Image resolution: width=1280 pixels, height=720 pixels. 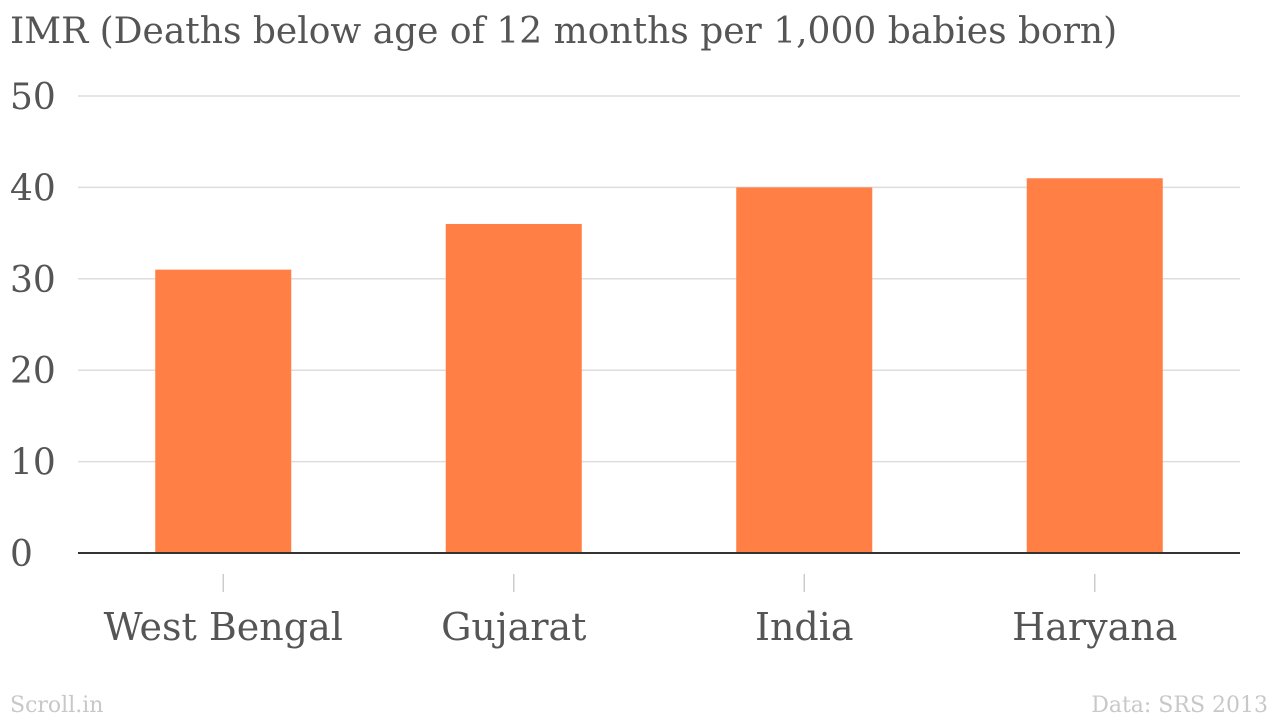 I want to click on y-tick-label: 40, so click(x=33, y=188).